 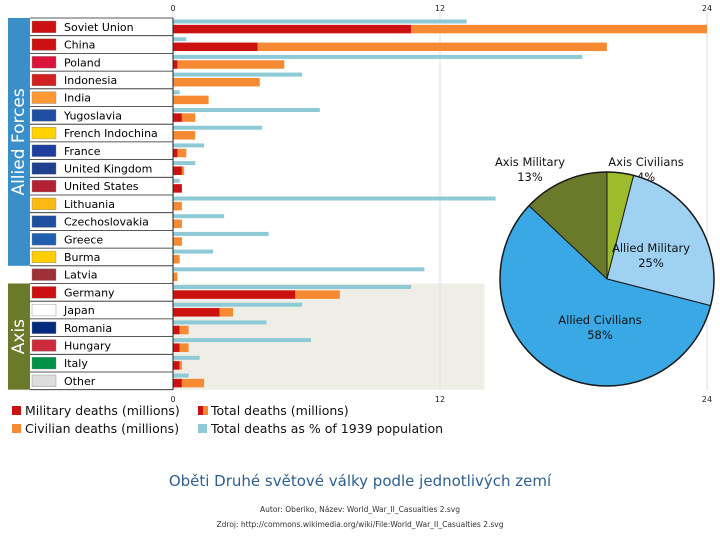 What do you see at coordinates (607, 279) in the screenshot?
I see `pie-outline` at bounding box center [607, 279].